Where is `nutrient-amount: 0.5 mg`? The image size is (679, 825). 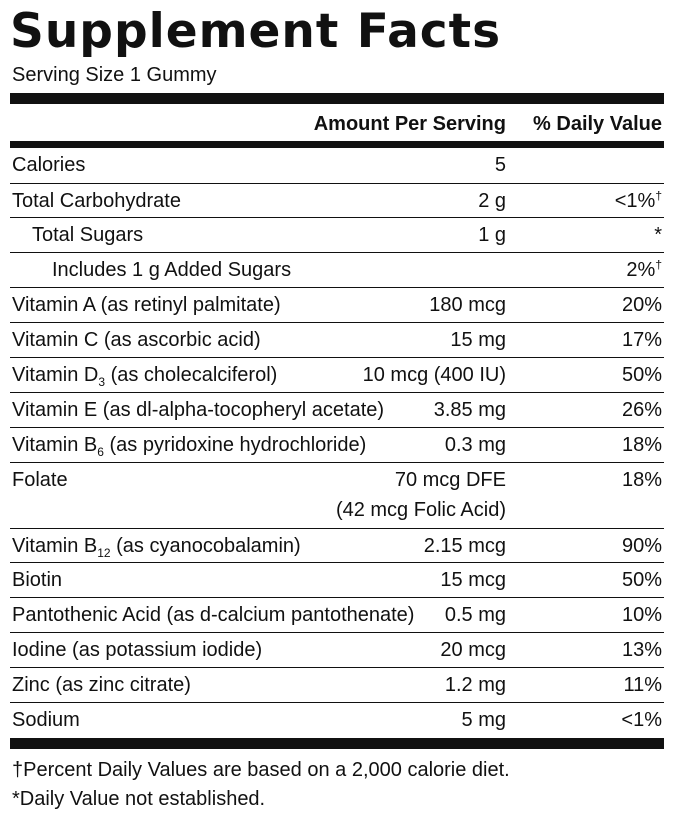
nutrient-amount: 0.5 mg is located at coordinates (475, 615).